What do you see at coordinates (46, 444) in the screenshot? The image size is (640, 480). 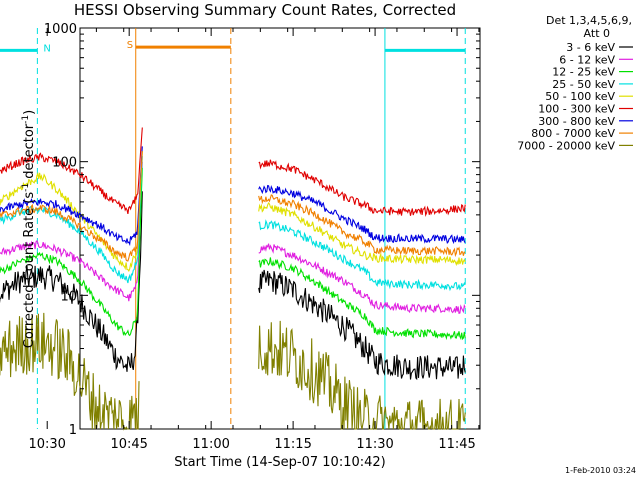 I see `x-tick-label: 10:30` at bounding box center [46, 444].